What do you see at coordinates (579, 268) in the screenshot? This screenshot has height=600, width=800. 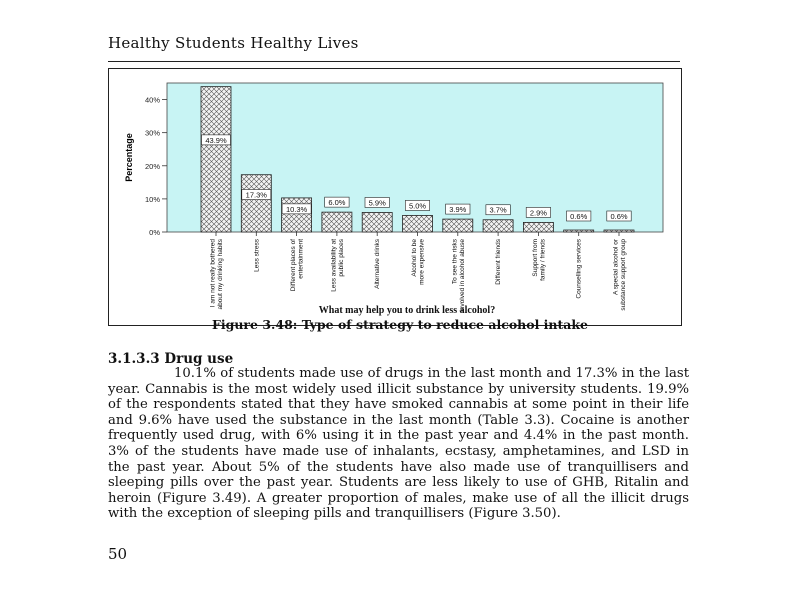 I see `x-tick-label: Counselling services` at bounding box center [579, 268].